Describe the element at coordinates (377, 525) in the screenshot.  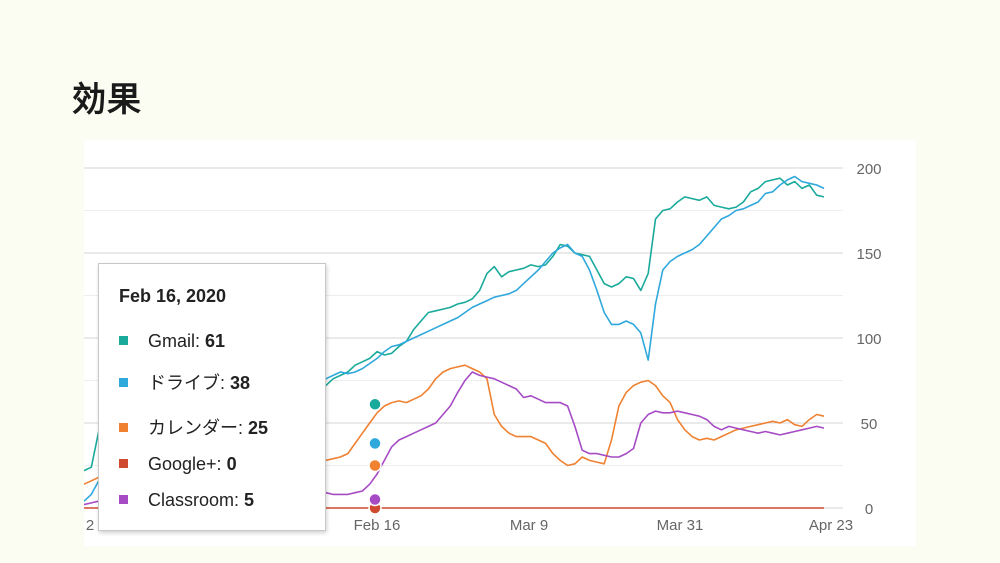
I see `x-tick-label: Feb 16` at that location.